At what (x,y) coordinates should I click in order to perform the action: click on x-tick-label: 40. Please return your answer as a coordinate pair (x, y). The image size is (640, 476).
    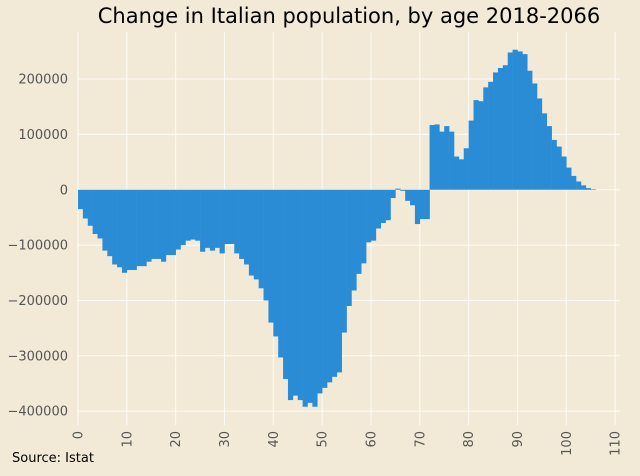
    Looking at the image, I should click on (274, 439).